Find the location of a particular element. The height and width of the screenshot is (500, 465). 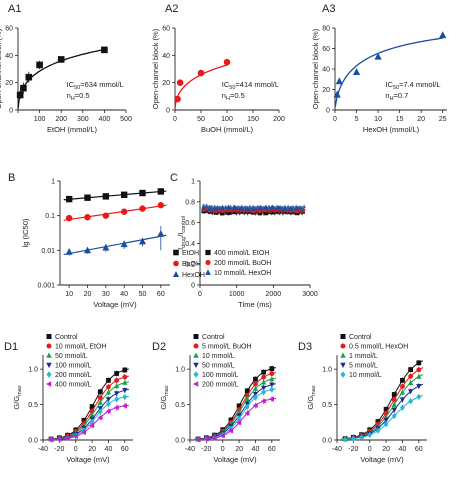

panel-a1-nh-label: nH=0.5 is located at coordinates (78, 96).